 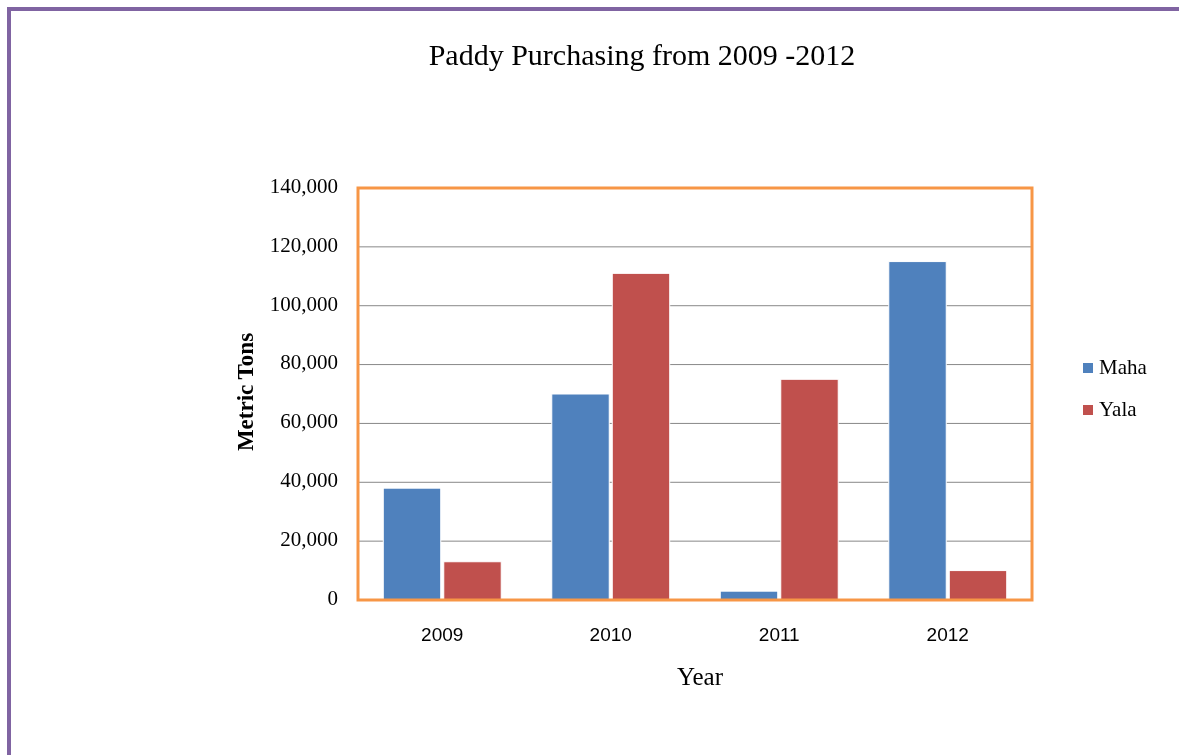 What do you see at coordinates (309, 421) in the screenshot?
I see `y-tick-label: 60,000` at bounding box center [309, 421].